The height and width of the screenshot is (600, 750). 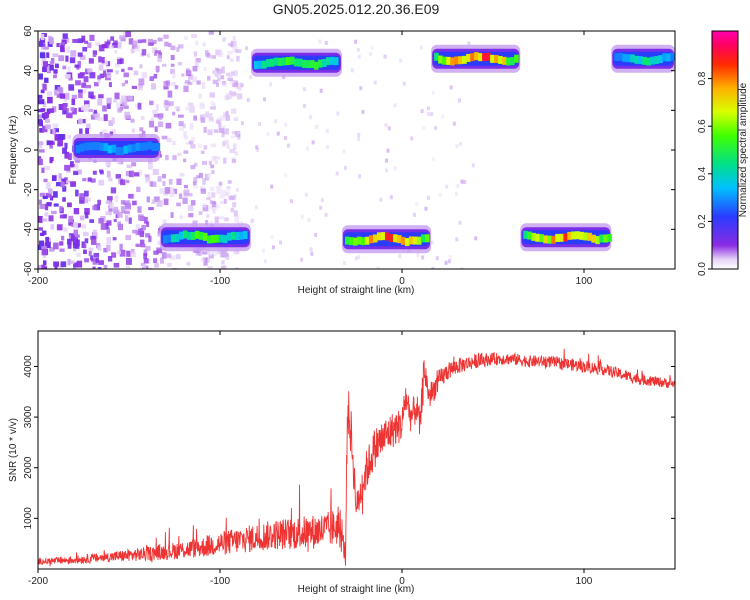 I want to click on x-tick-label: 100, so click(x=584, y=281).